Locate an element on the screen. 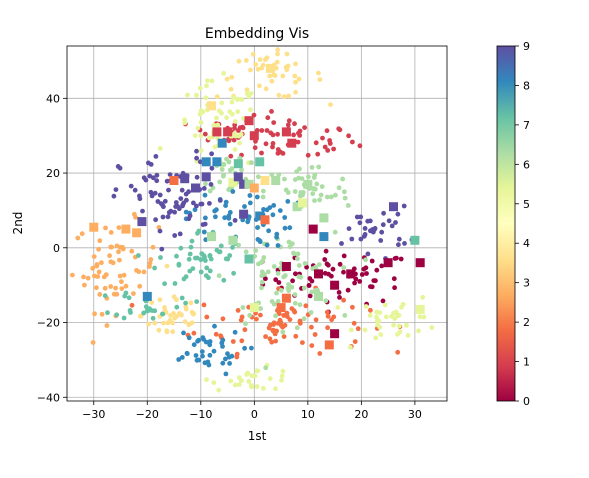 Image resolution: width=589 pixels, height=478 pixels. x-tick-label: −30 is located at coordinates (93, 414).